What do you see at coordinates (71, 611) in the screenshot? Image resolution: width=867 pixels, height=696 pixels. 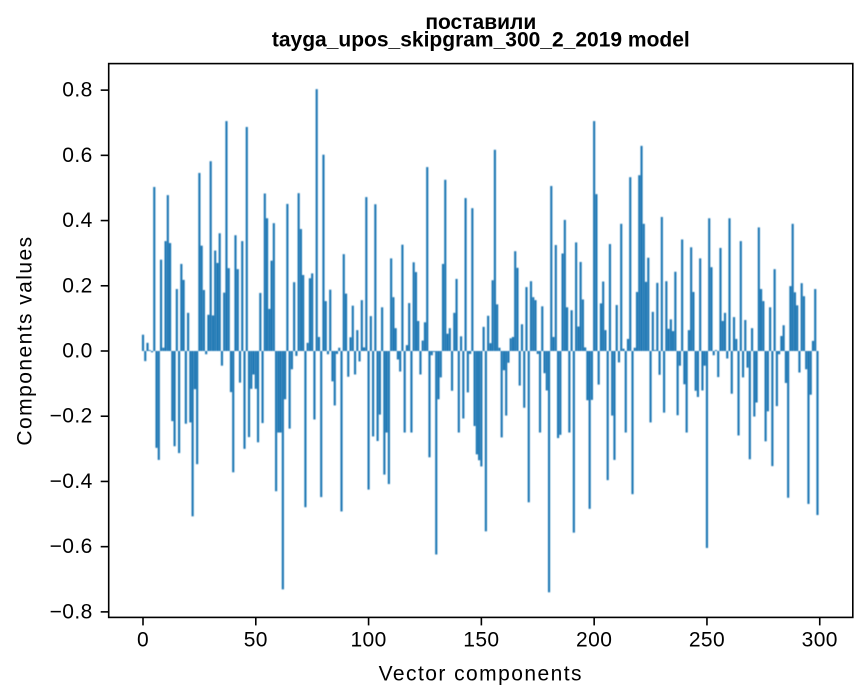 I see `svg-text: −0.8` at bounding box center [71, 611].